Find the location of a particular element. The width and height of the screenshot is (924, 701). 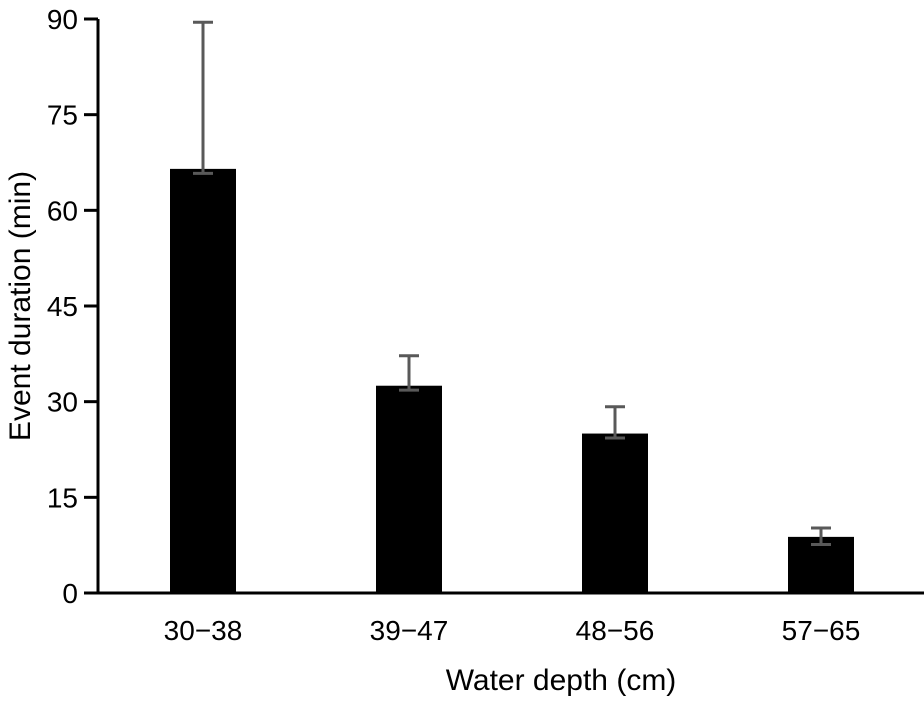

x-axis-title: Water depth (cm) is located at coordinates (561, 680).